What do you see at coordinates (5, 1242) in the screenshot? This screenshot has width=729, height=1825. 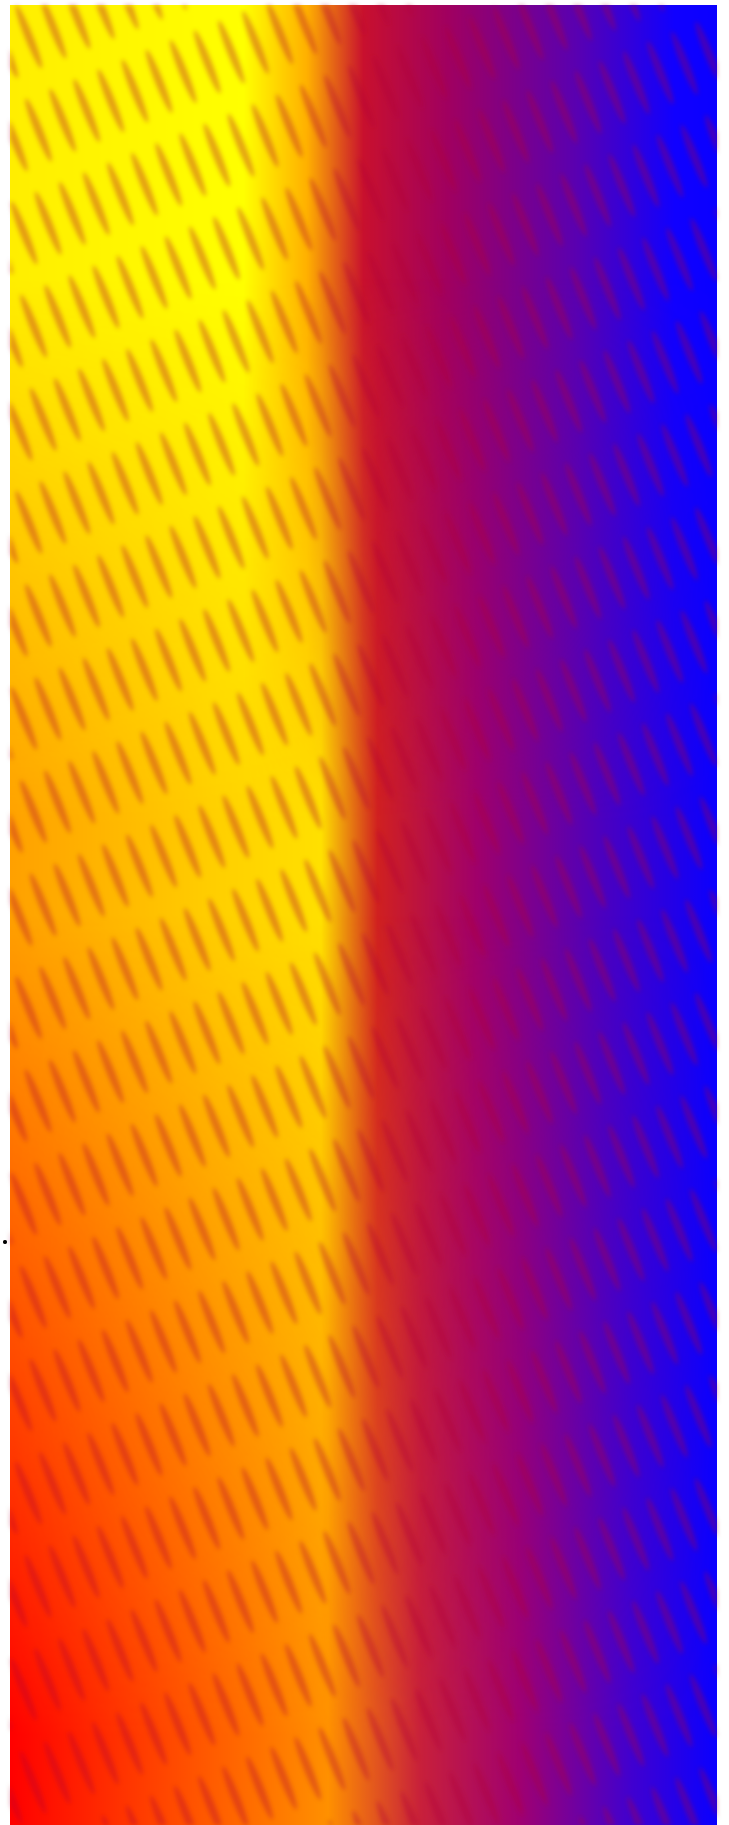 I see `dot` at bounding box center [5, 1242].